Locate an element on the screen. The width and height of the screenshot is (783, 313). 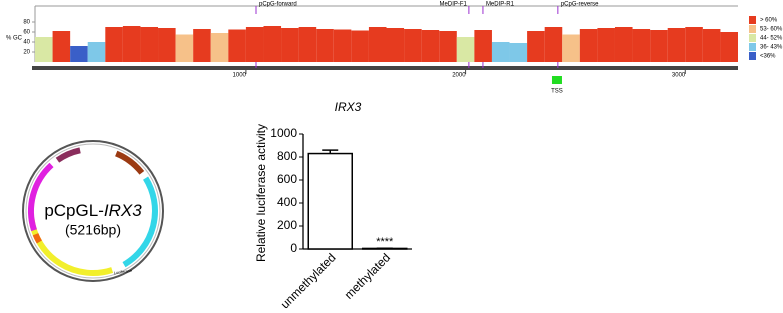
legend-label: 36- 43% is located at coordinates (771, 48).